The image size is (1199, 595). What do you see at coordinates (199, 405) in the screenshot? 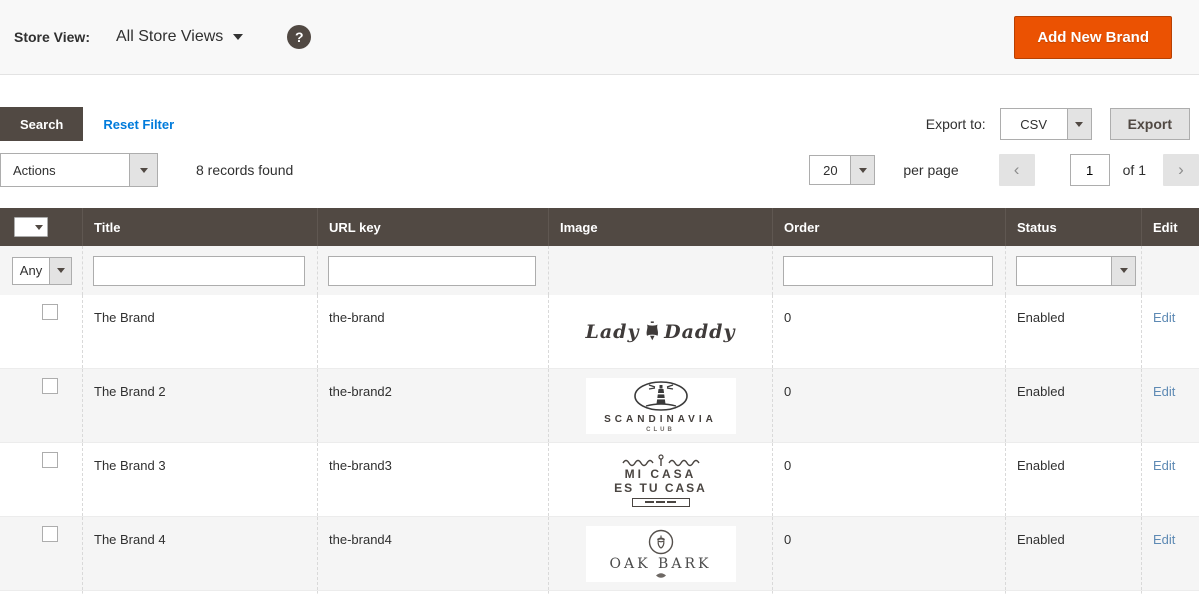
I see `title-cell: The Brand 2` at bounding box center [199, 405].